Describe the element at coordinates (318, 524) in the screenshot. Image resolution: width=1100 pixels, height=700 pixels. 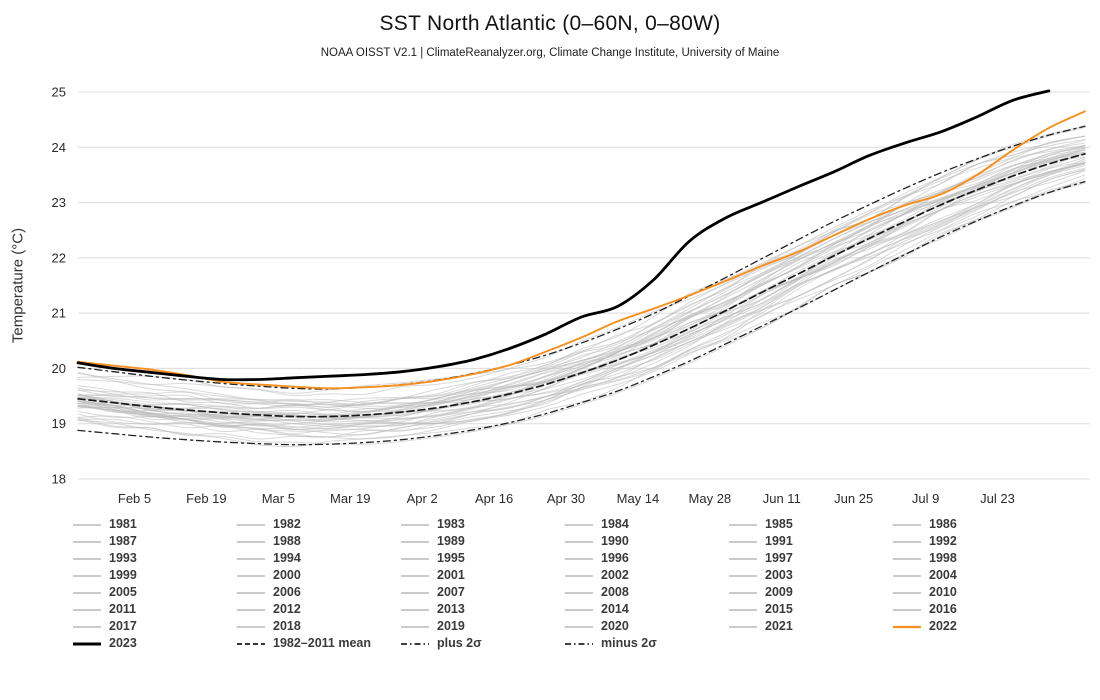
I see `legend-item-1982: 1982` at that location.